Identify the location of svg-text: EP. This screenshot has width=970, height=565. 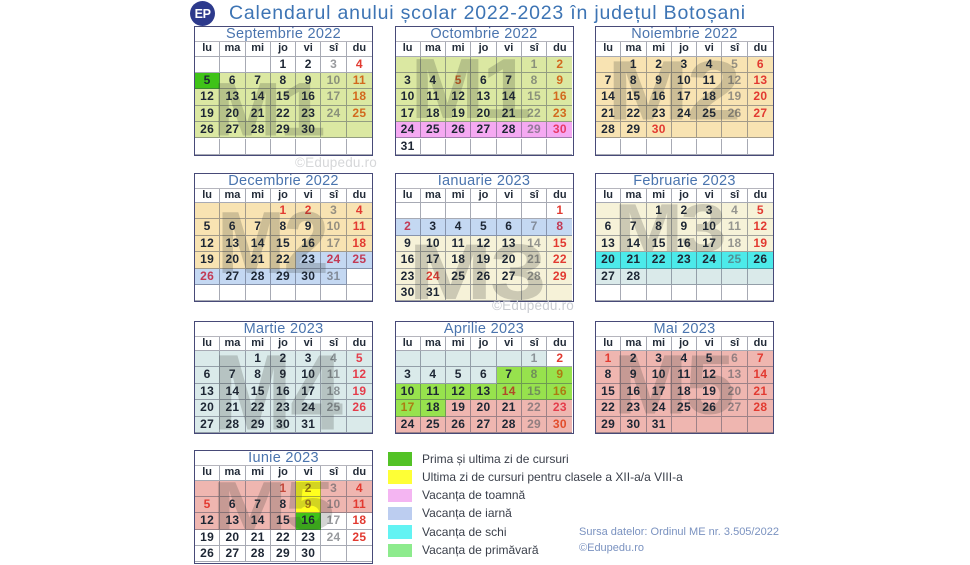
(203, 14).